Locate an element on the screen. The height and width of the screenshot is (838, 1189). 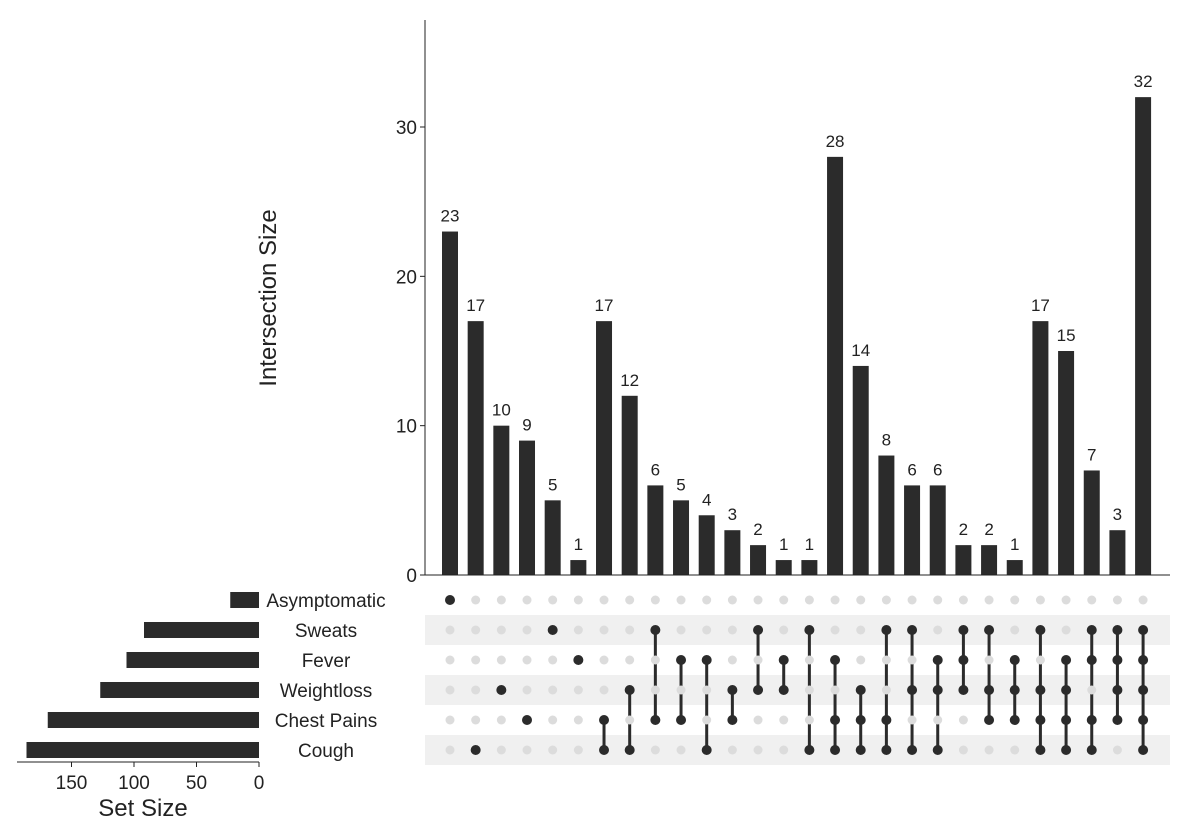
bar-value-label: 7 is located at coordinates (1091, 454).